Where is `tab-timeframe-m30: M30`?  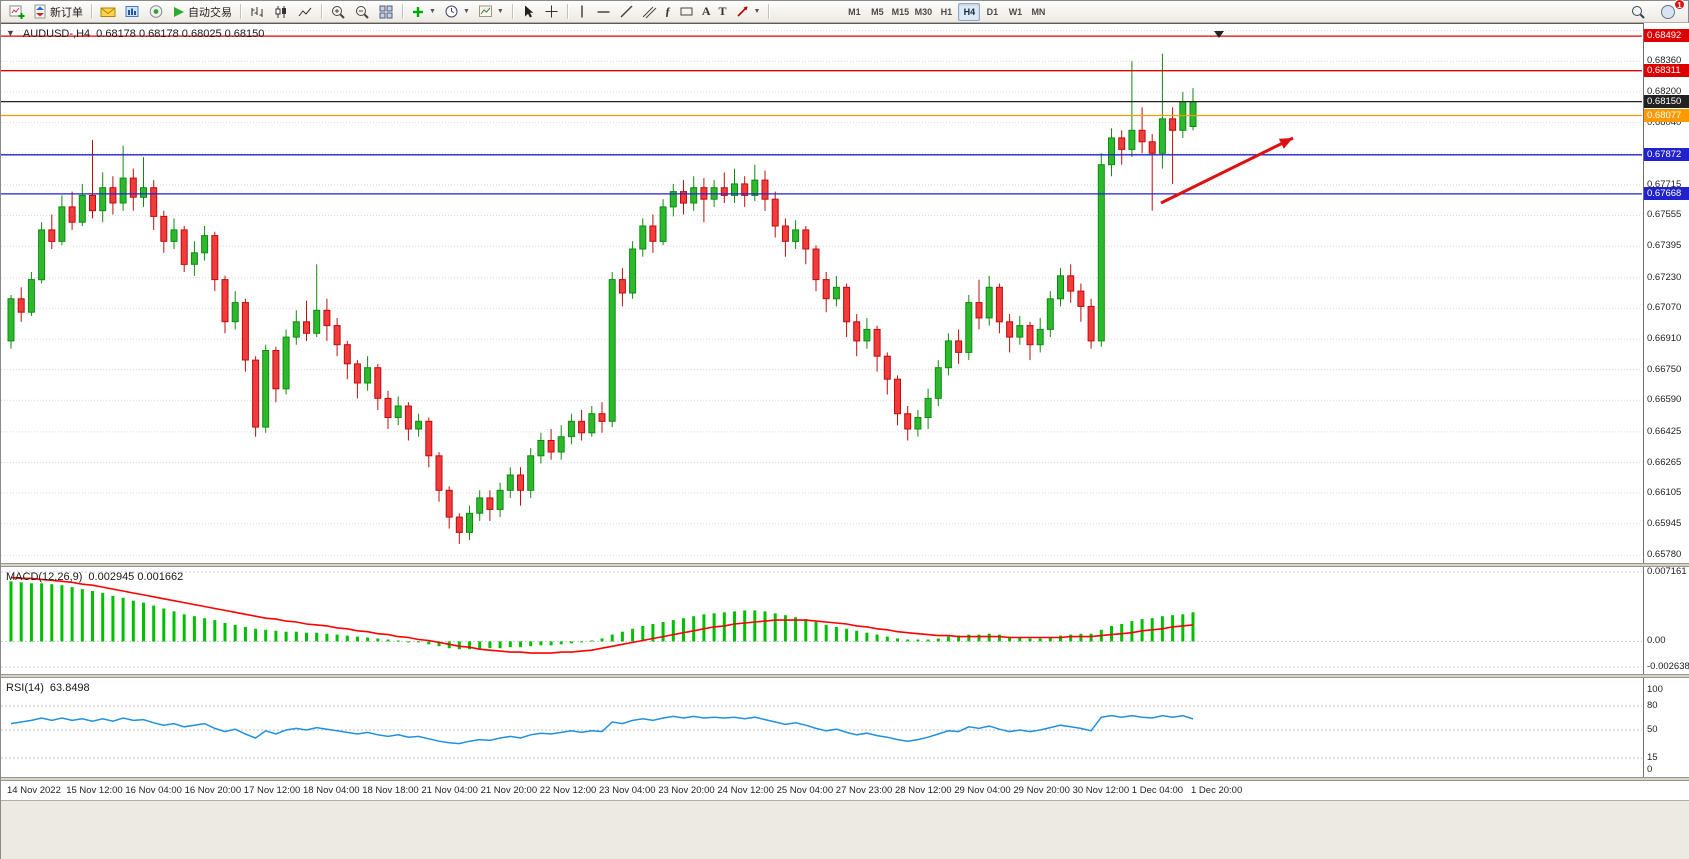 tab-timeframe-m30: M30 is located at coordinates (923, 12).